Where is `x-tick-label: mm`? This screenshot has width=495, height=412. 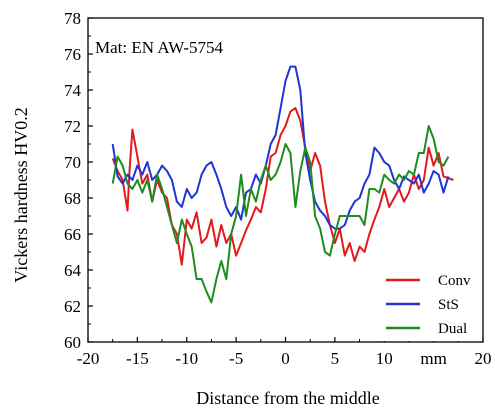 x-tick-label: mm is located at coordinates (433, 358).